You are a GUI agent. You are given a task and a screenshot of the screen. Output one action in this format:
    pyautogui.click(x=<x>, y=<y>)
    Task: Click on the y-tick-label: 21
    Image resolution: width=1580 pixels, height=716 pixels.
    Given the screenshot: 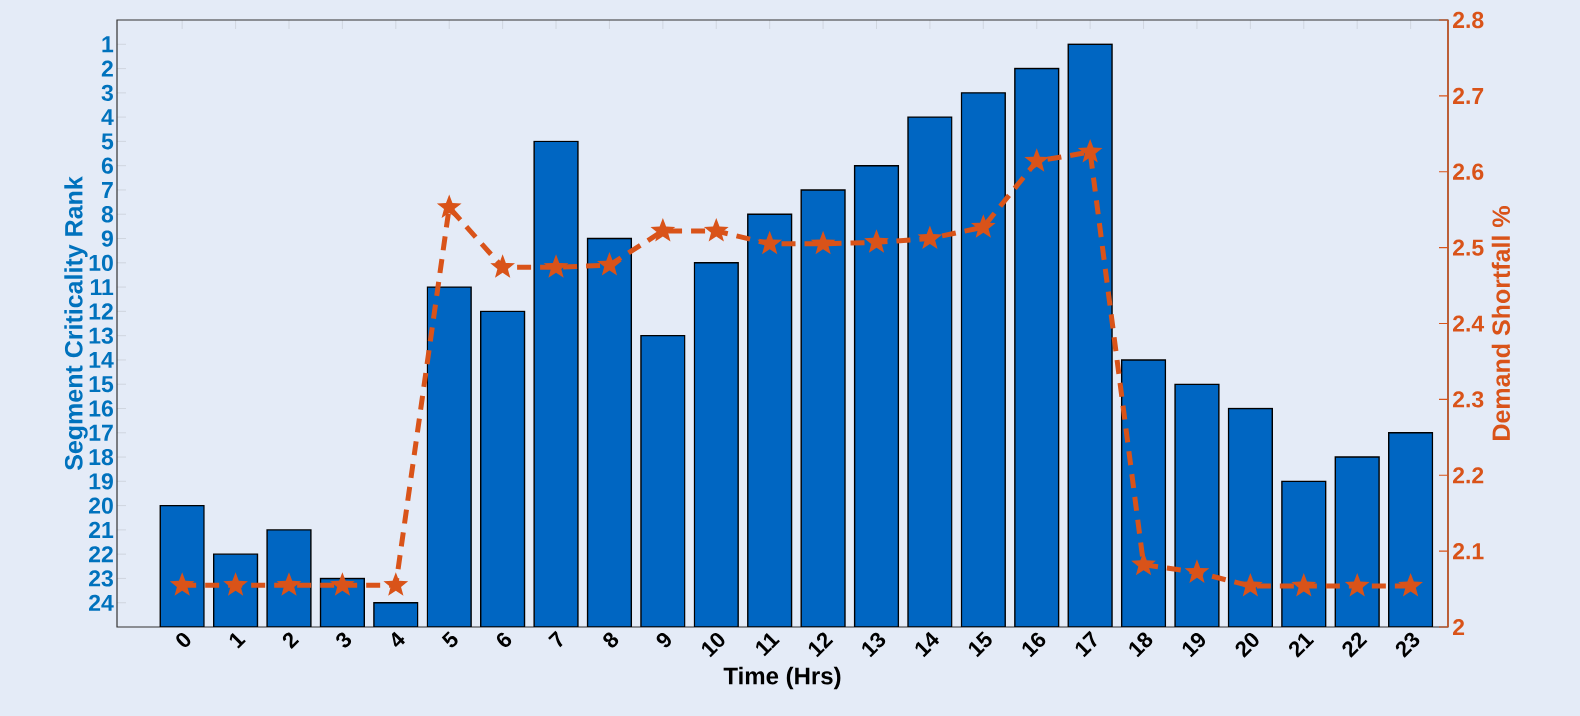 What is the action you would take?
    pyautogui.click(x=101, y=529)
    